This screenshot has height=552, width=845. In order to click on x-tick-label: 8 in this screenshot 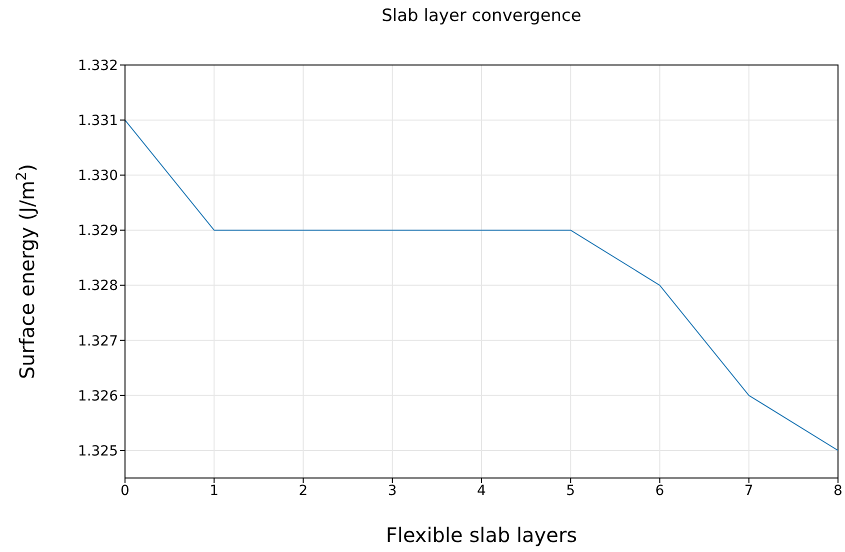, I will do `click(838, 490)`.